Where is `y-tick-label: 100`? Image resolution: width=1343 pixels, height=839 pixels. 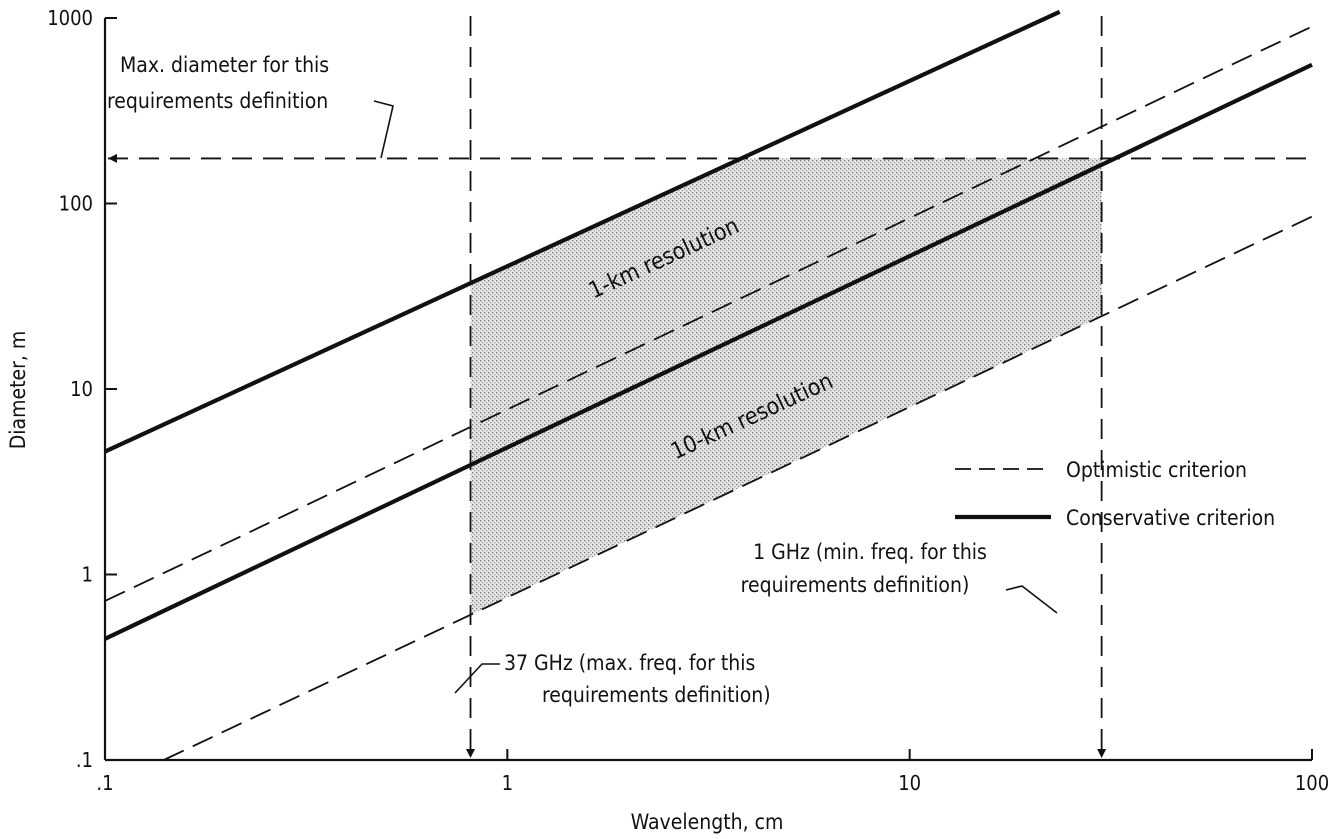 y-tick-label: 100 is located at coordinates (76, 204).